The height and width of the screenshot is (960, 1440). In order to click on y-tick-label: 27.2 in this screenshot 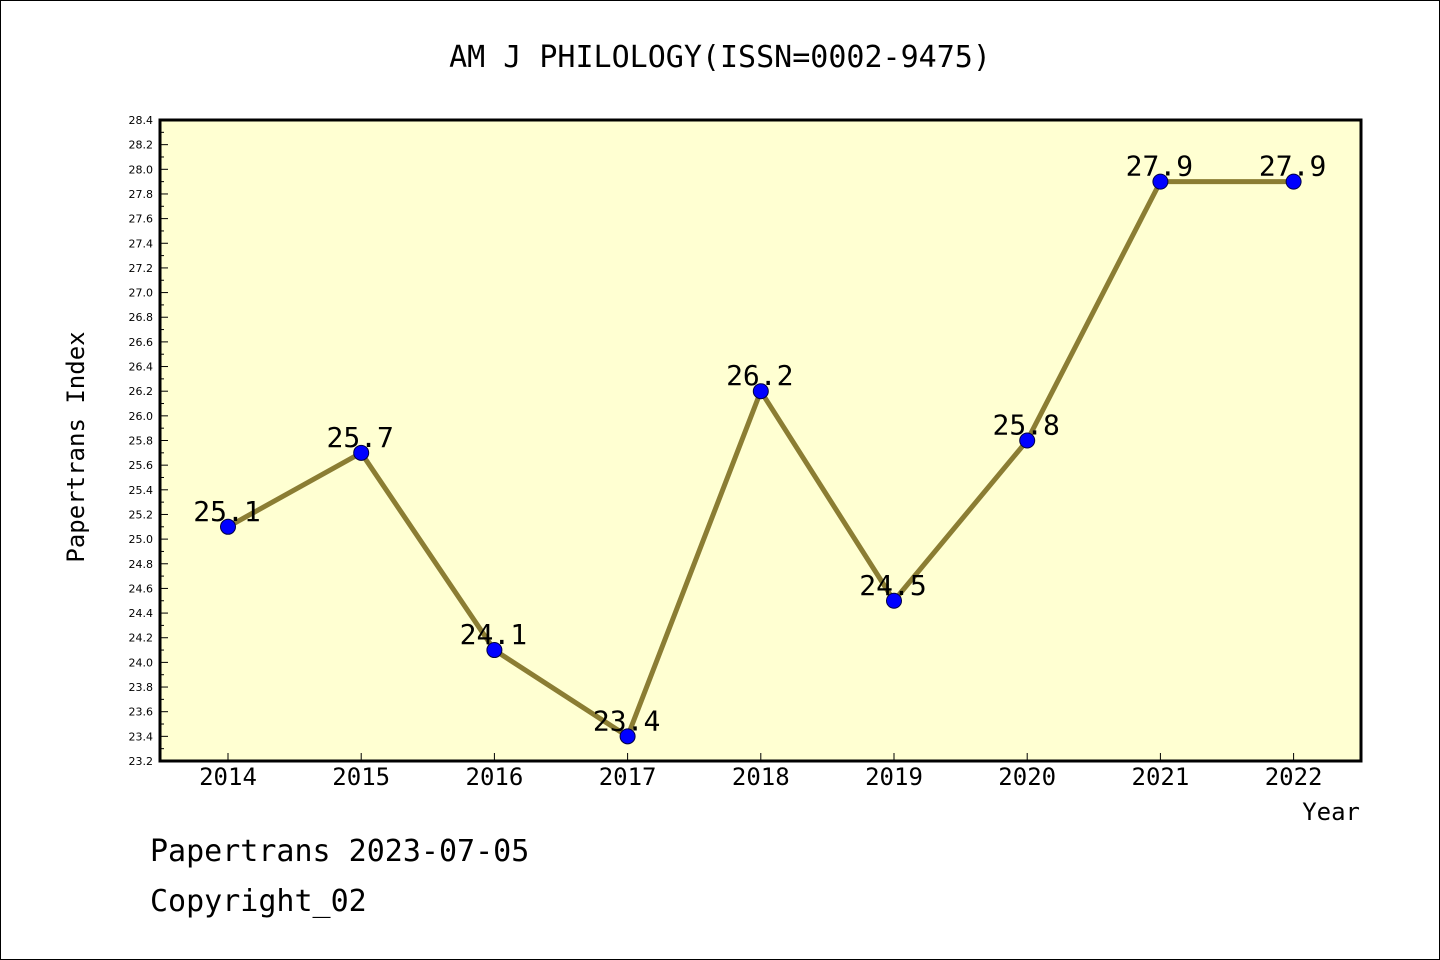, I will do `click(141, 268)`.